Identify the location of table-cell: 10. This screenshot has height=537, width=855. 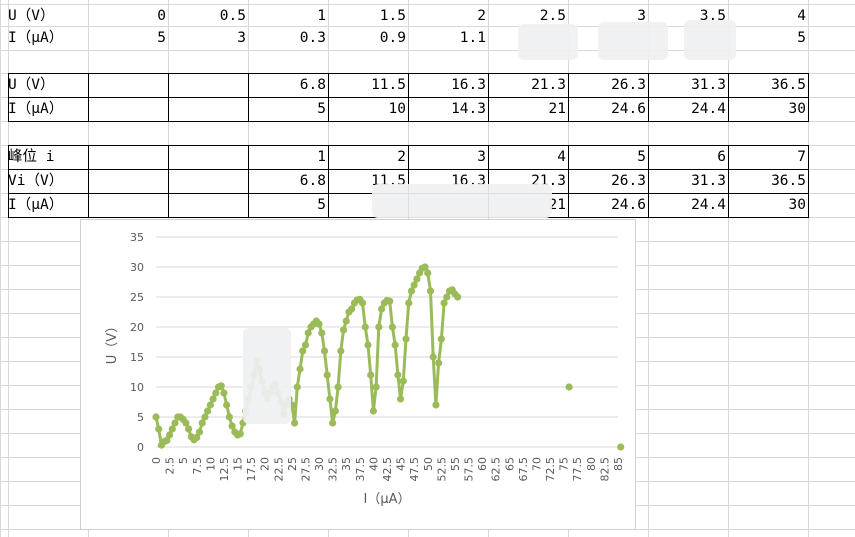
(397, 109).